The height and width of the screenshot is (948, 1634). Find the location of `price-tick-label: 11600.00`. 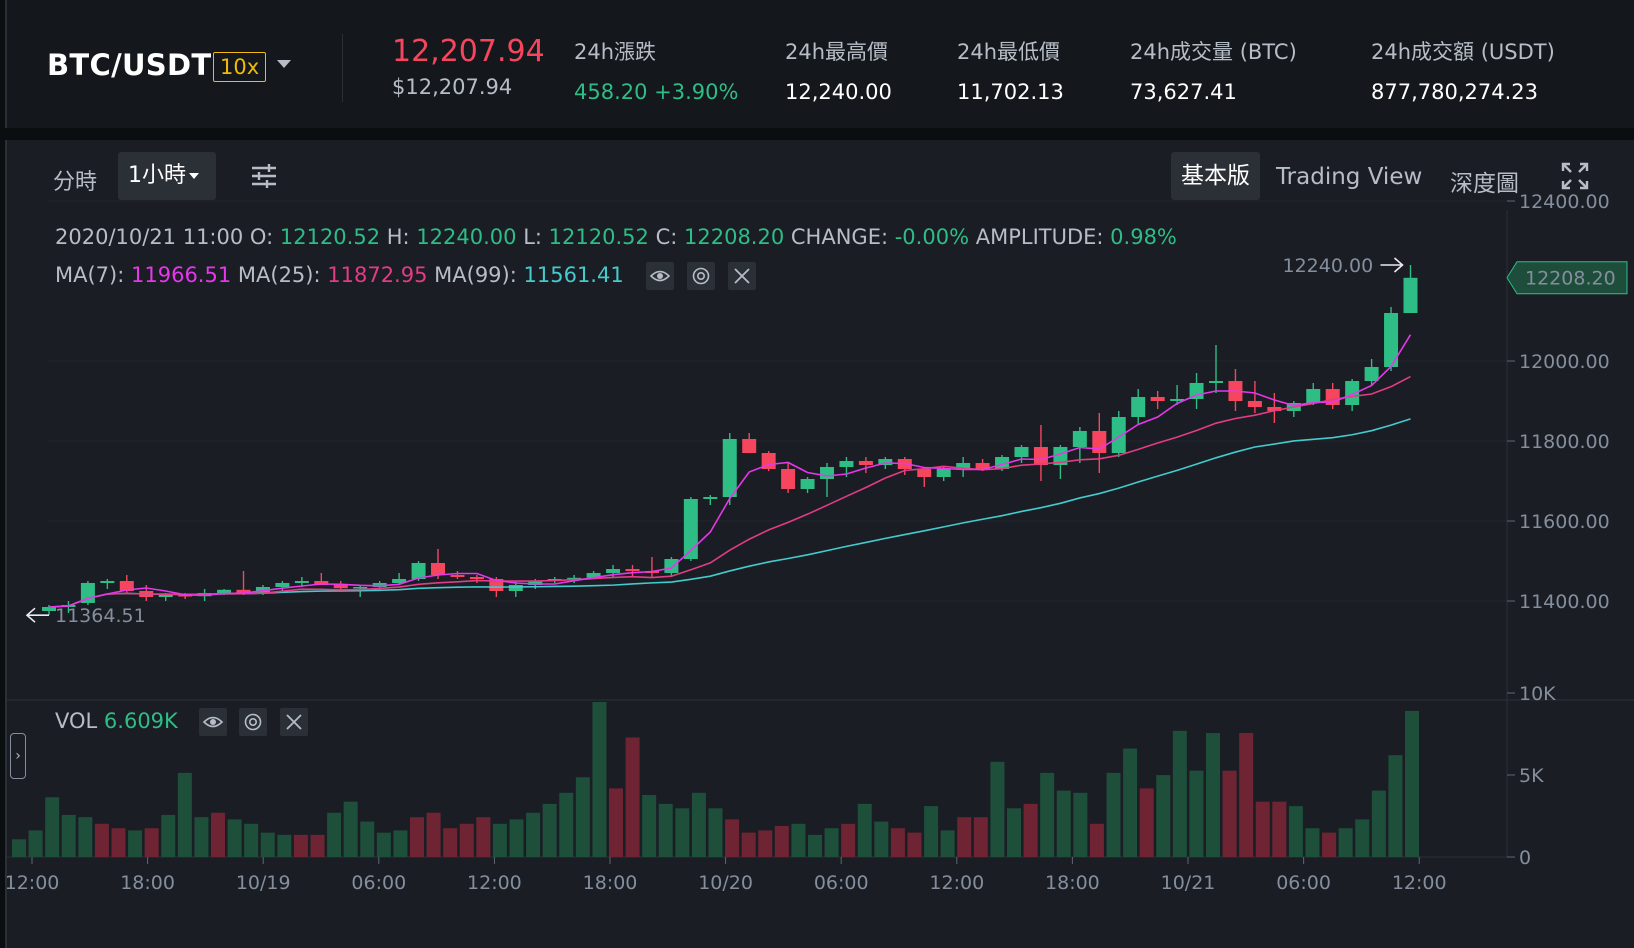

price-tick-label: 11600.00 is located at coordinates (1564, 522).